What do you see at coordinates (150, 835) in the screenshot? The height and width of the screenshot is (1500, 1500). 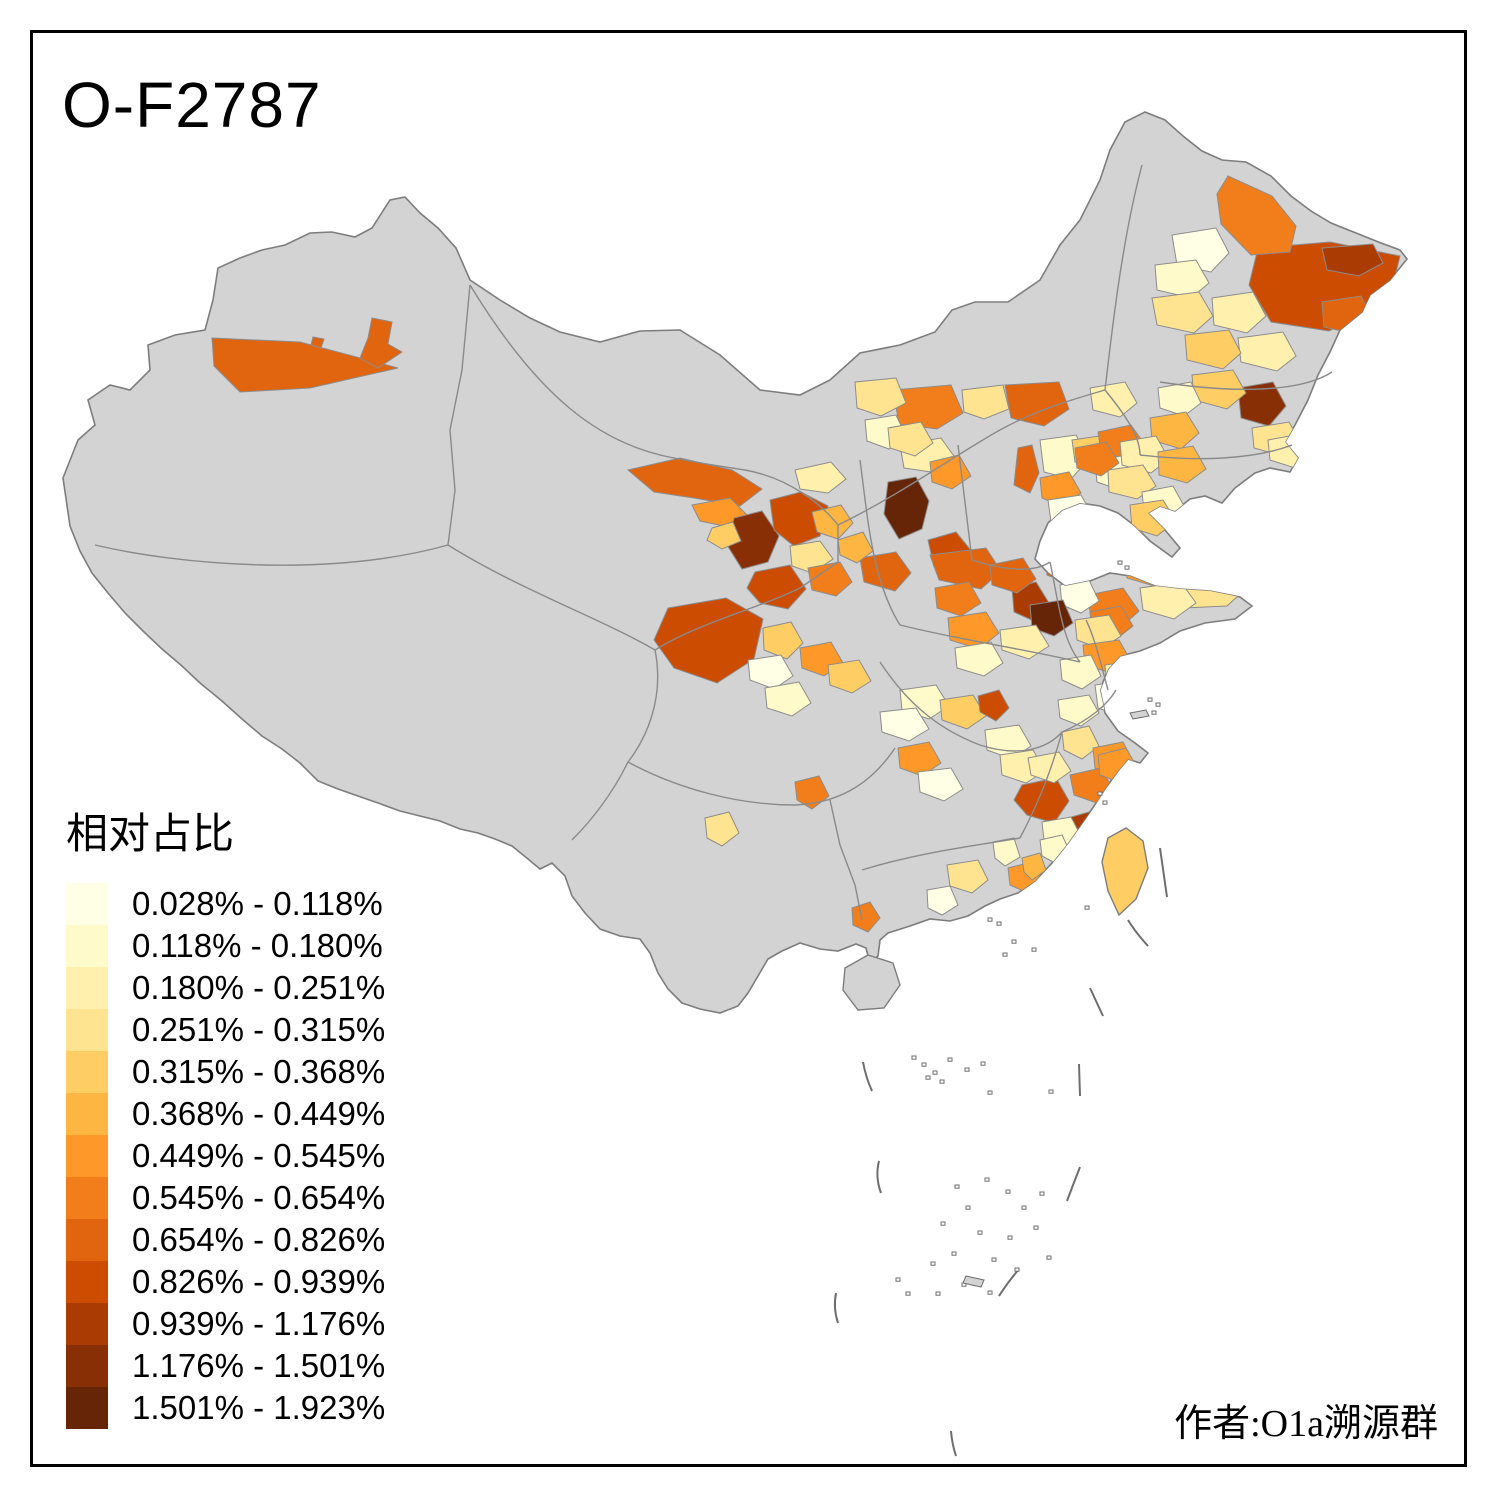 I see `legend-title: 相对占比` at bounding box center [150, 835].